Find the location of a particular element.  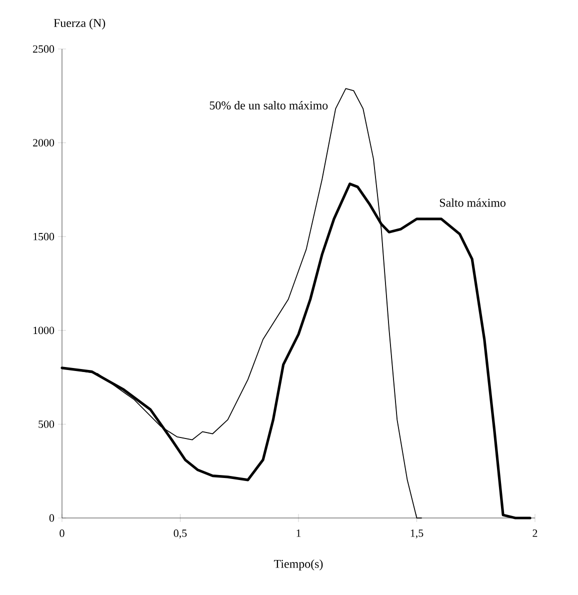

y-tick-label: 2000 is located at coordinates (43, 142).